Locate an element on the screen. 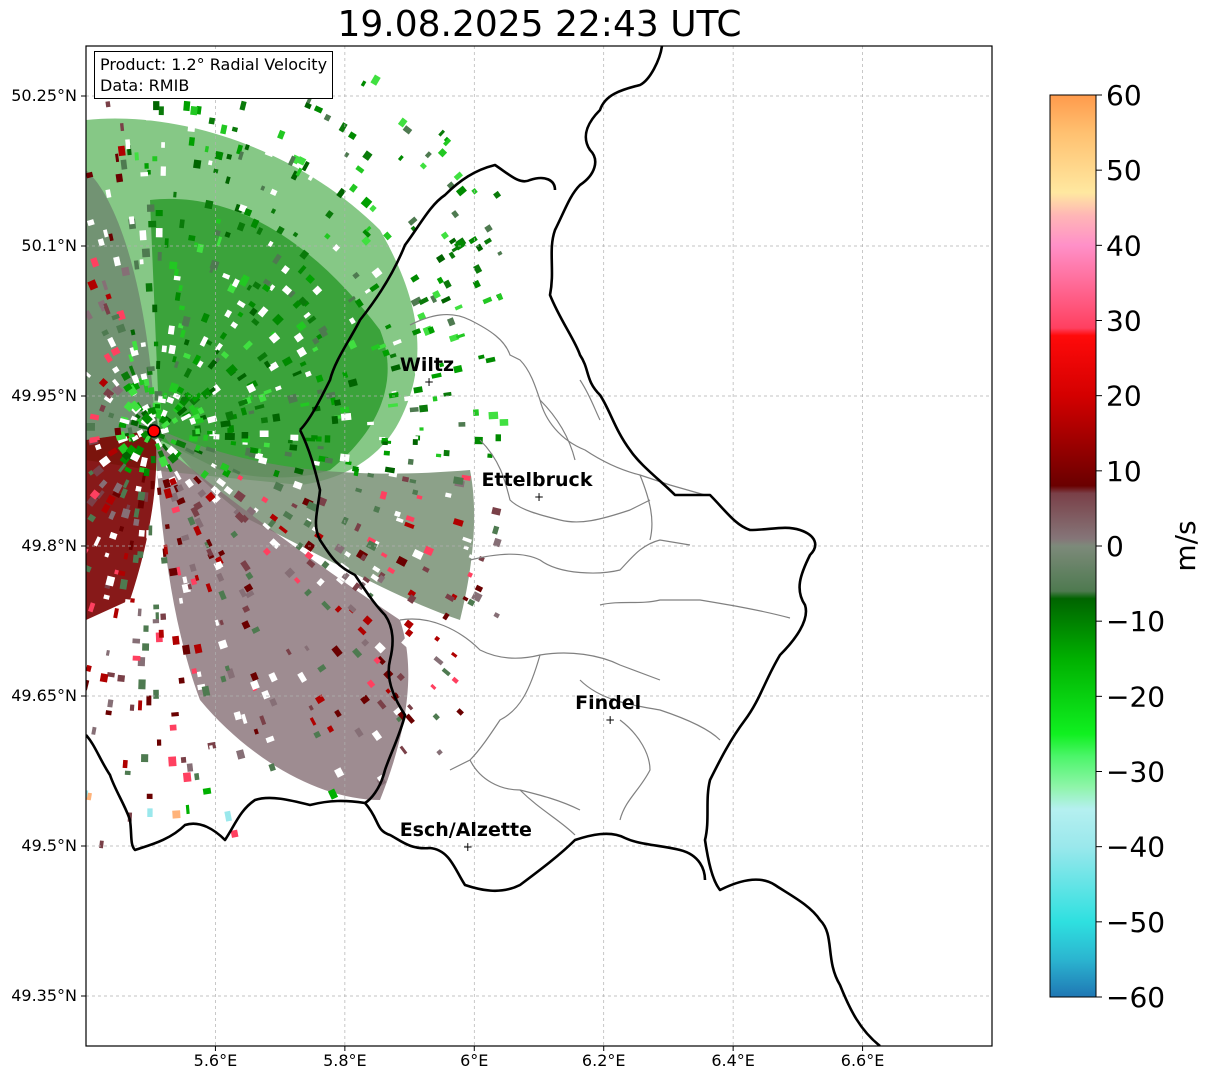  lon-tick-label: 6.2°E is located at coordinates (604, 1060).